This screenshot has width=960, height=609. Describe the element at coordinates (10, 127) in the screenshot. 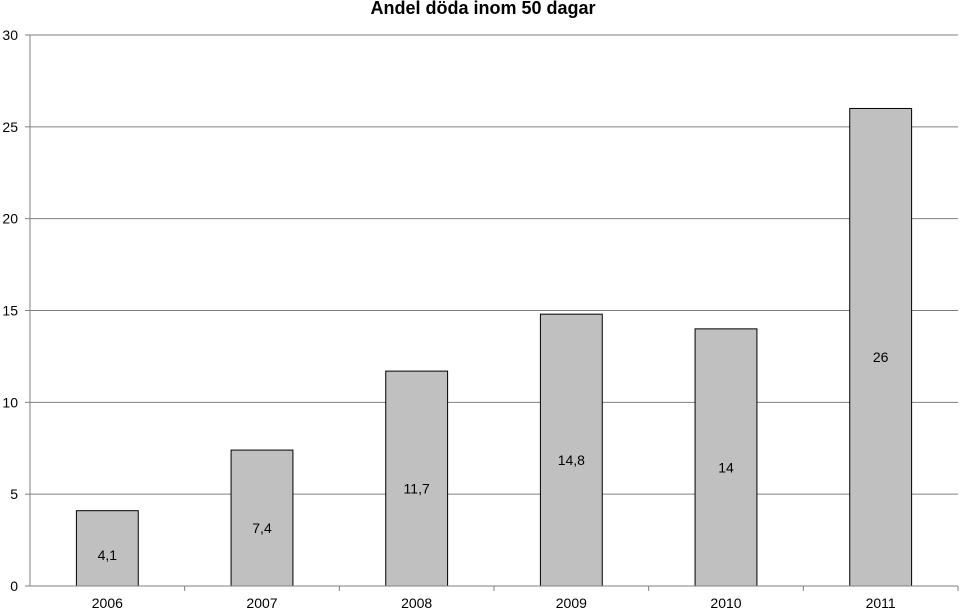

I see `y-tick-label: 25` at that location.